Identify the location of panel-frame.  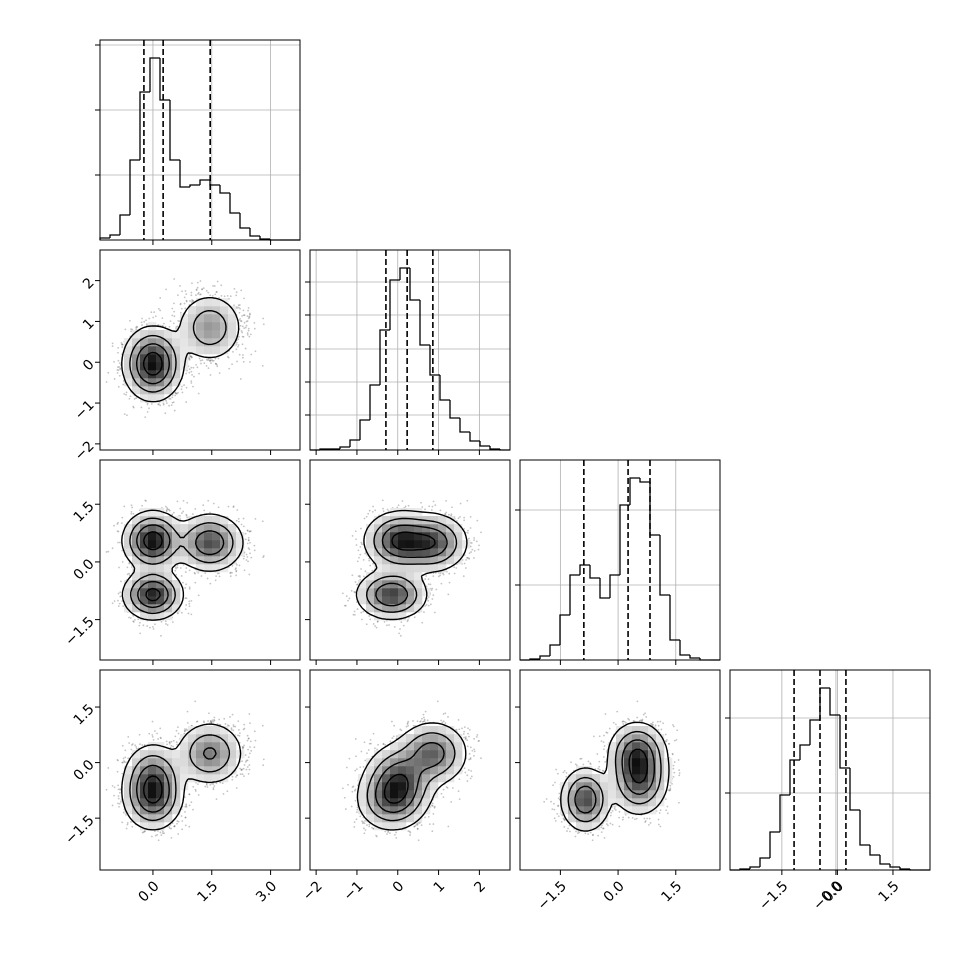
(620, 560).